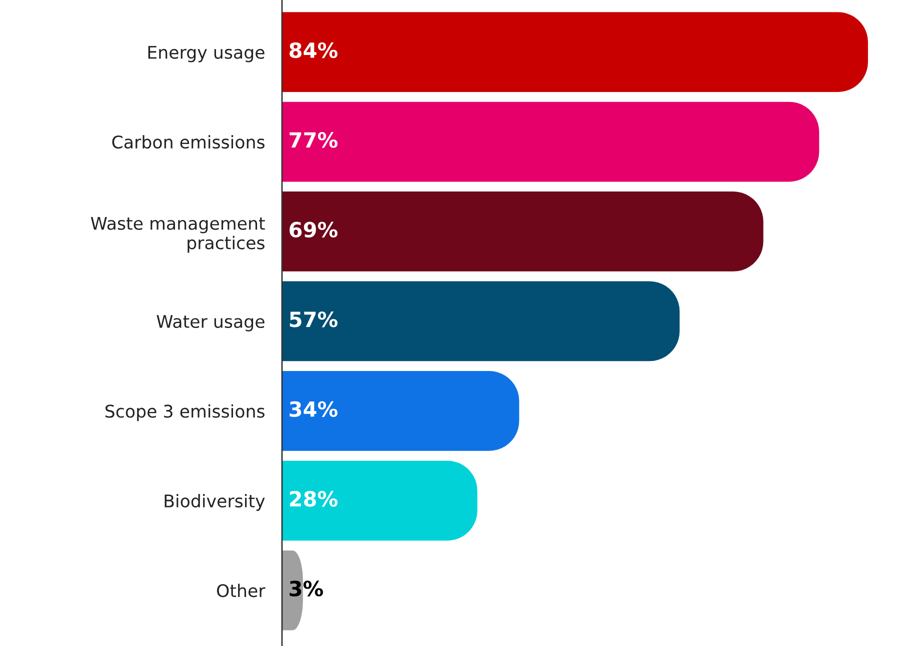  I want to click on y-tick-label: Water usage, so click(210, 323).